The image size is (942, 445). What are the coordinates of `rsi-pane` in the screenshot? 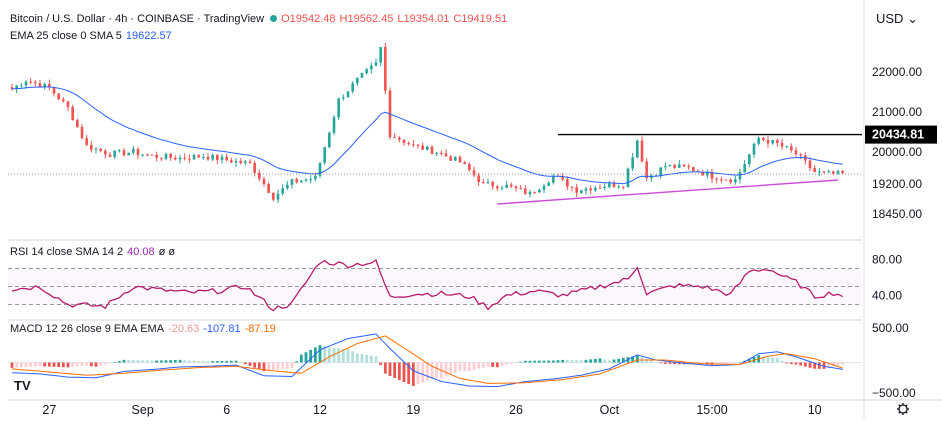 It's located at (435, 285).